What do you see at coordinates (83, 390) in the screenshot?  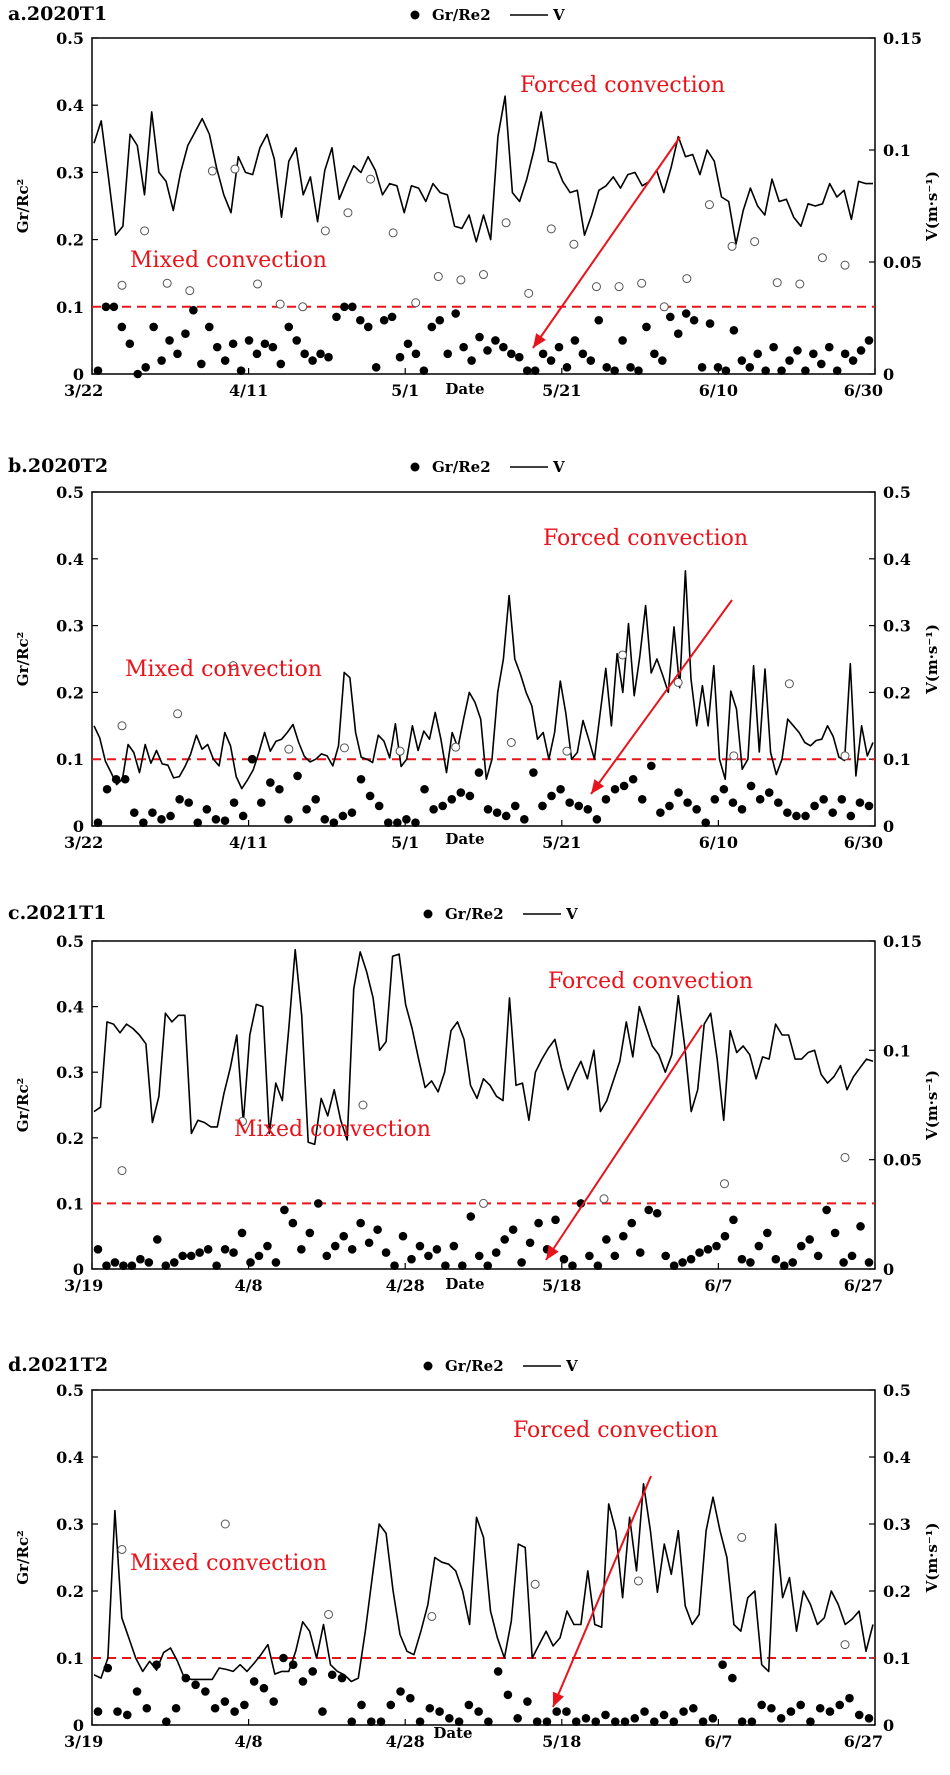 I see `x-tick-label: 3/22` at bounding box center [83, 390].